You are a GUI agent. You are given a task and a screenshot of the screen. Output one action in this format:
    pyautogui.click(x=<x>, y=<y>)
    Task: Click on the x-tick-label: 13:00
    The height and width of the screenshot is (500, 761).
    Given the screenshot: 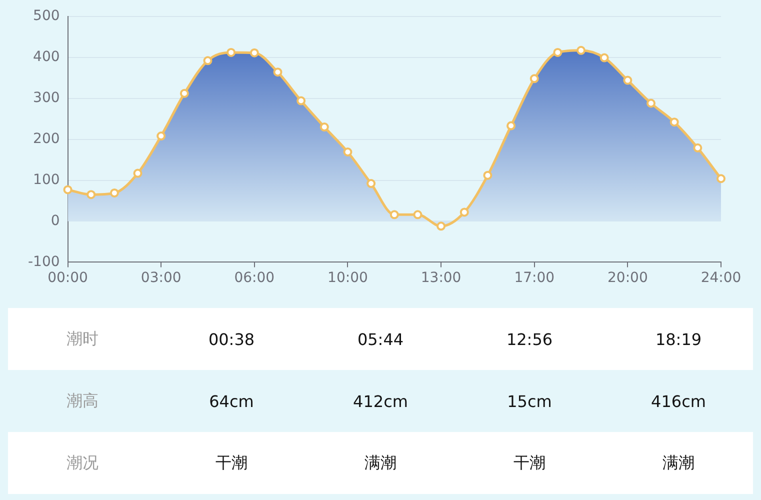 What is the action you would take?
    pyautogui.click(x=441, y=278)
    